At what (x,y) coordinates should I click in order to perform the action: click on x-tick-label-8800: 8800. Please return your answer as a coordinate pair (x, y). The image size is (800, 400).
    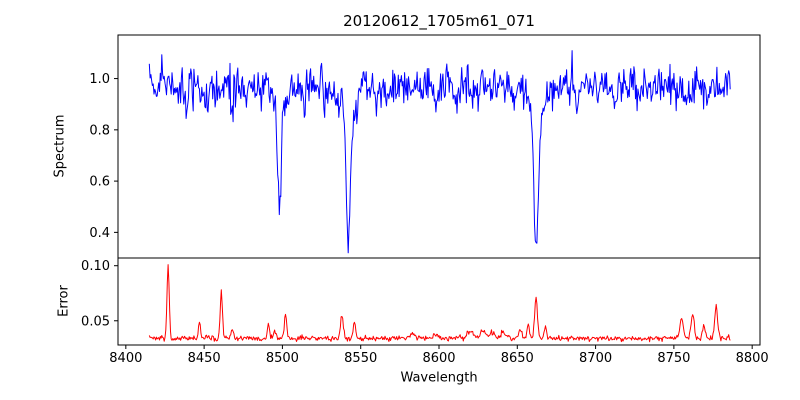
    Looking at the image, I should click on (752, 358).